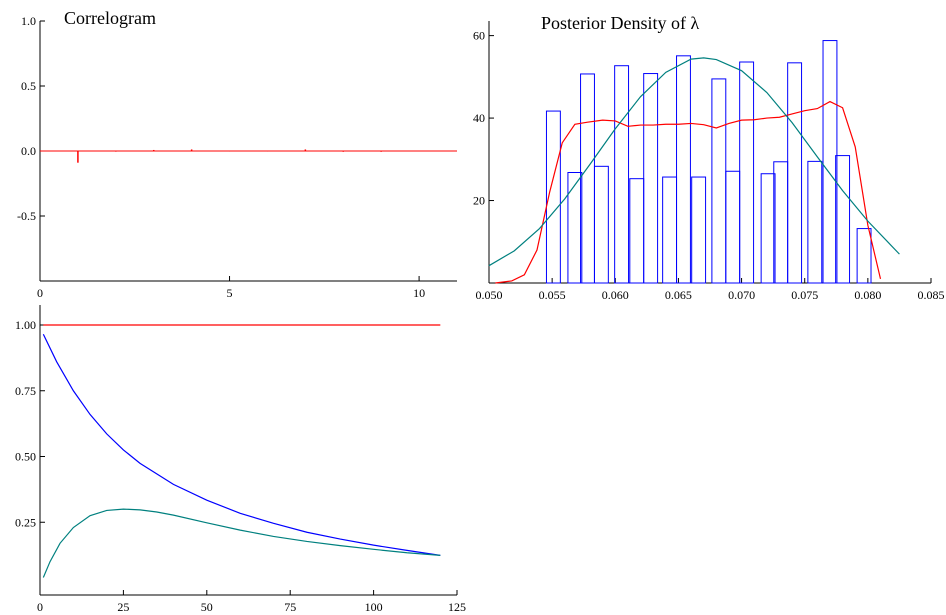 This screenshot has height=615, width=946. I want to click on line-chart-x-ticks: 0 25 50 75 100 125, so click(251, 602).